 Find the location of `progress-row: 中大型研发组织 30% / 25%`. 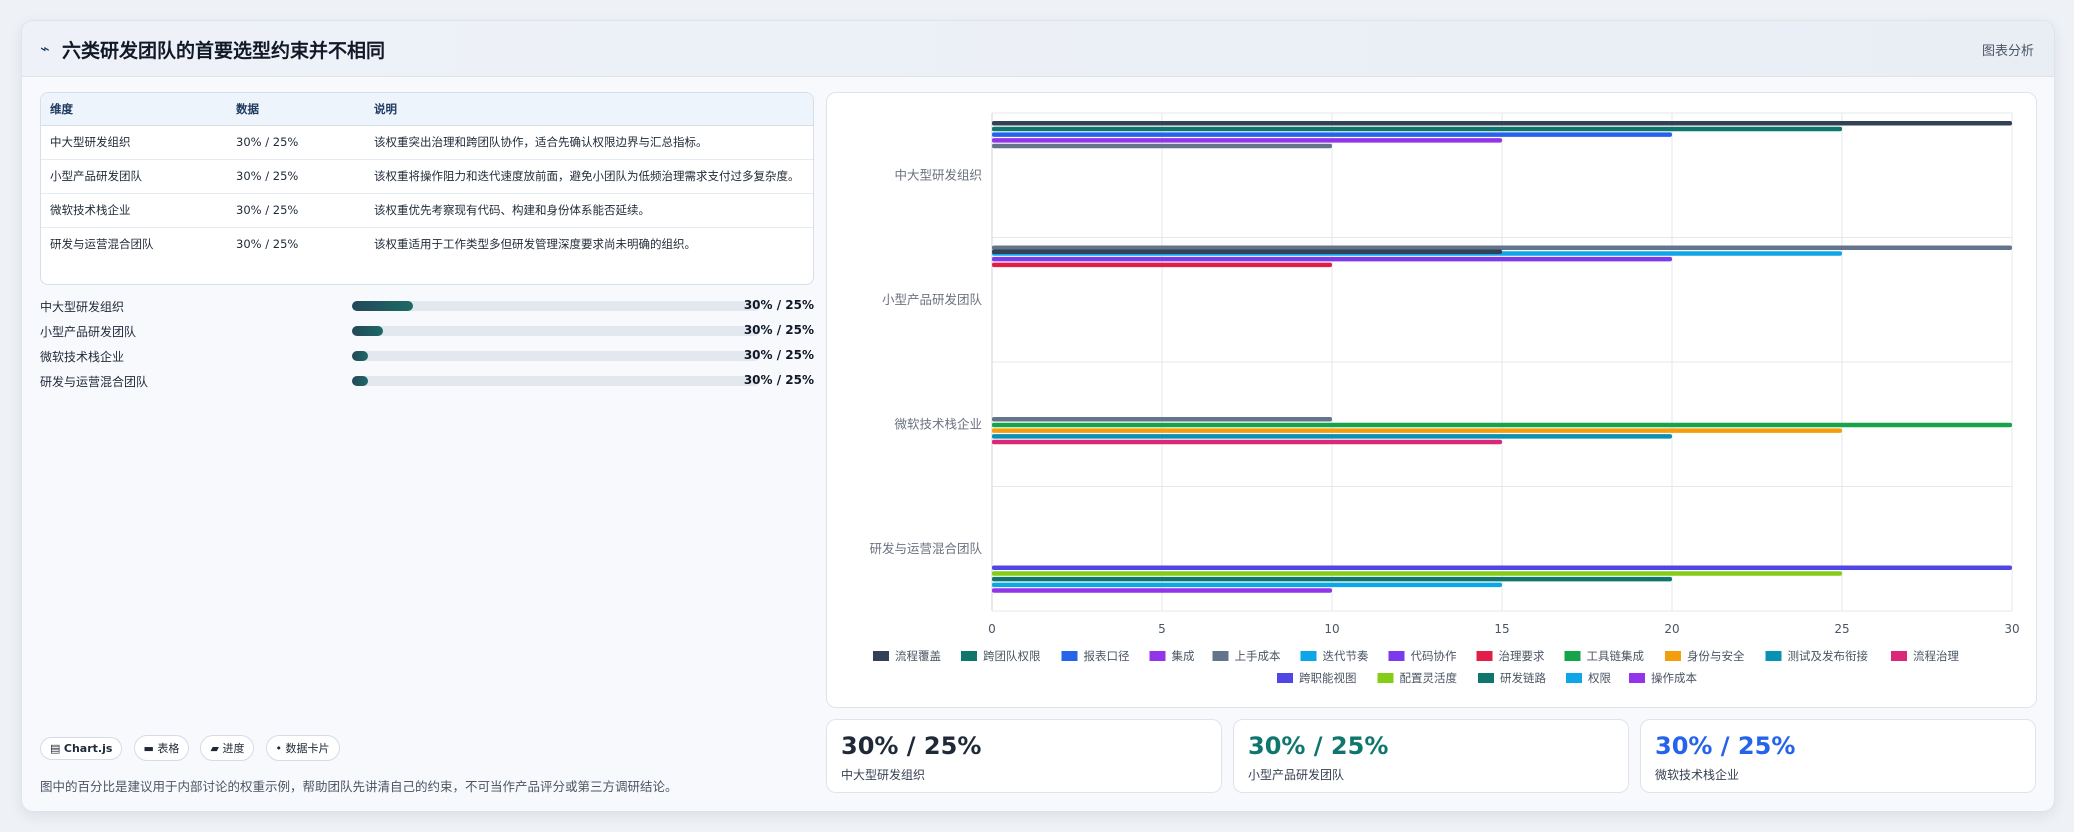

progress-row: 中大型研发组织 30% / 25% is located at coordinates (427, 307).